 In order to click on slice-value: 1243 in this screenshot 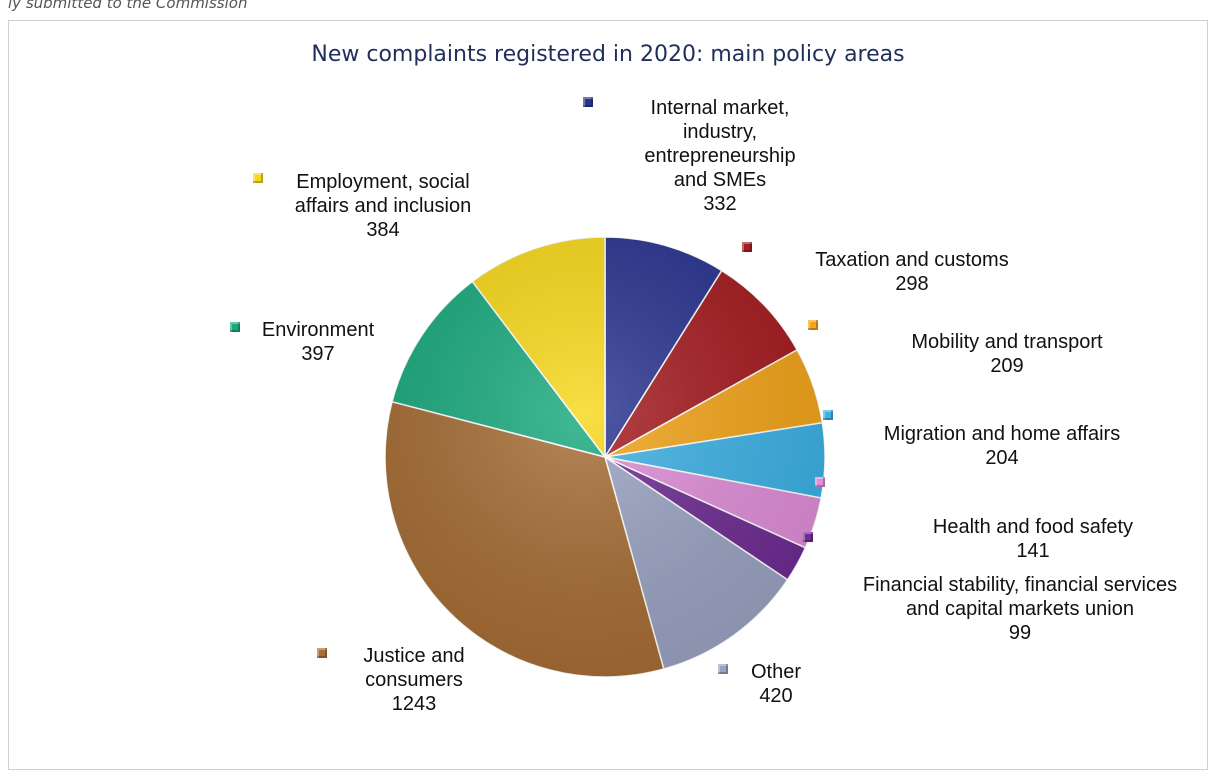, I will do `click(414, 704)`.